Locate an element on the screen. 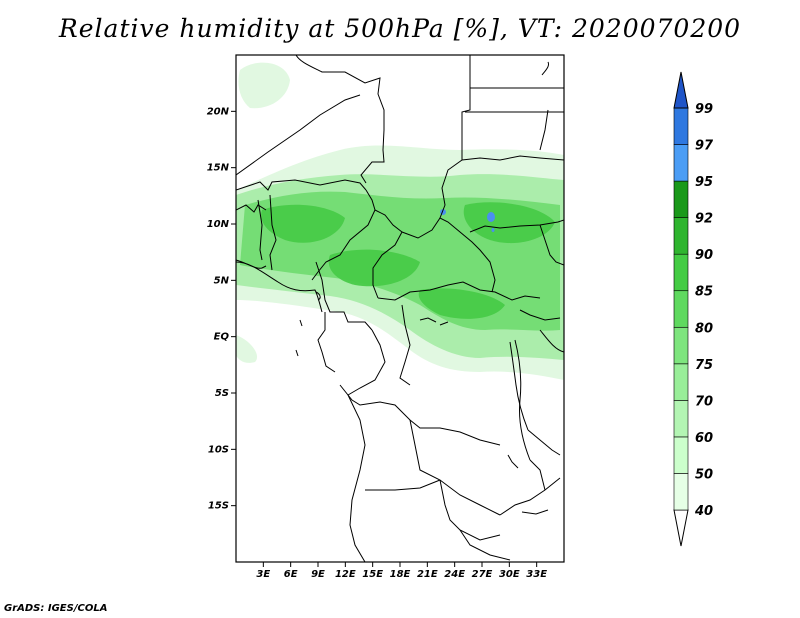 The height and width of the screenshot is (618, 800). colorbar: 40 50 60 70 75 80 85 90 92 95 97 99 is located at coordinates (693, 309).